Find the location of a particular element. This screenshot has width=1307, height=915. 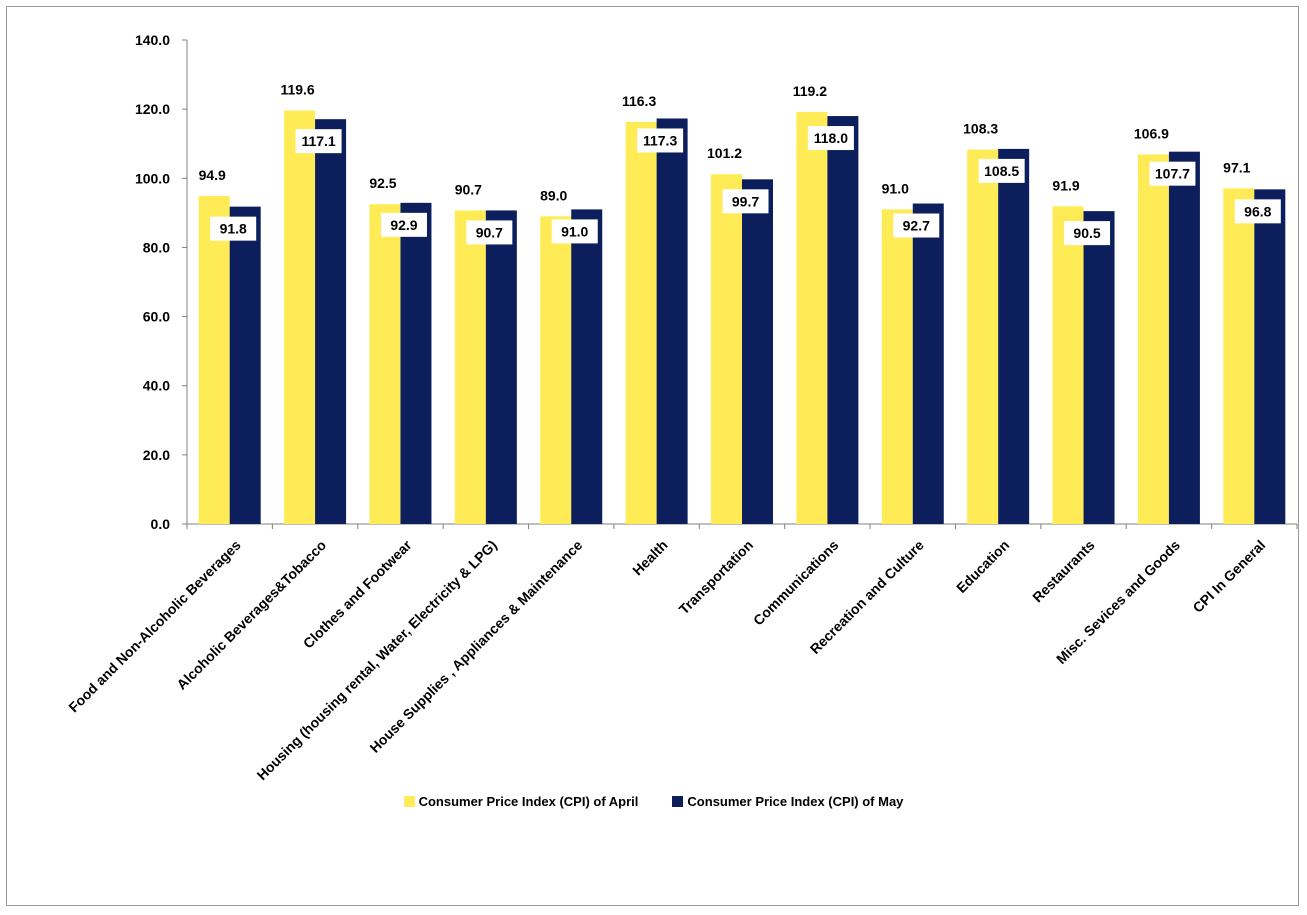

data-label-may: 92.7 is located at coordinates (916, 226).